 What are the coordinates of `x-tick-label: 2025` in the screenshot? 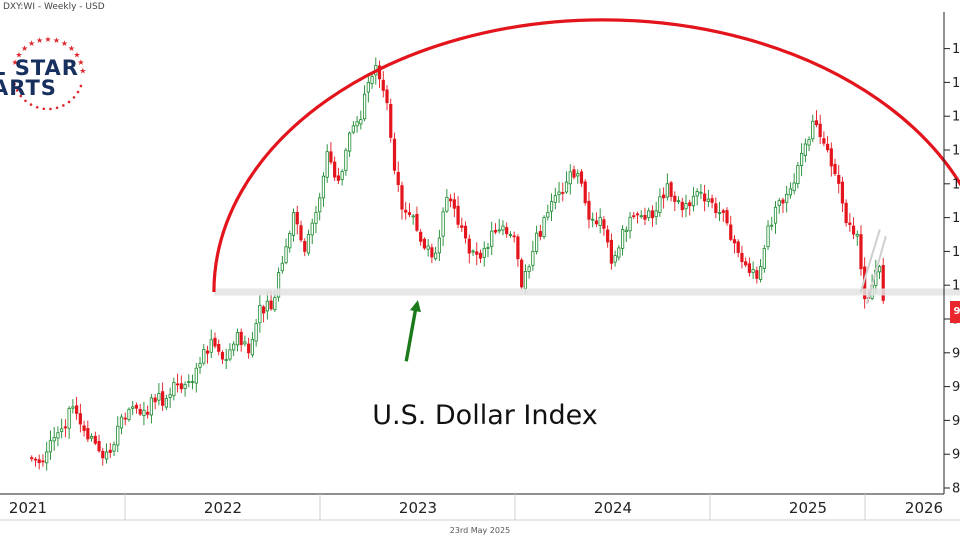 It's located at (808, 508).